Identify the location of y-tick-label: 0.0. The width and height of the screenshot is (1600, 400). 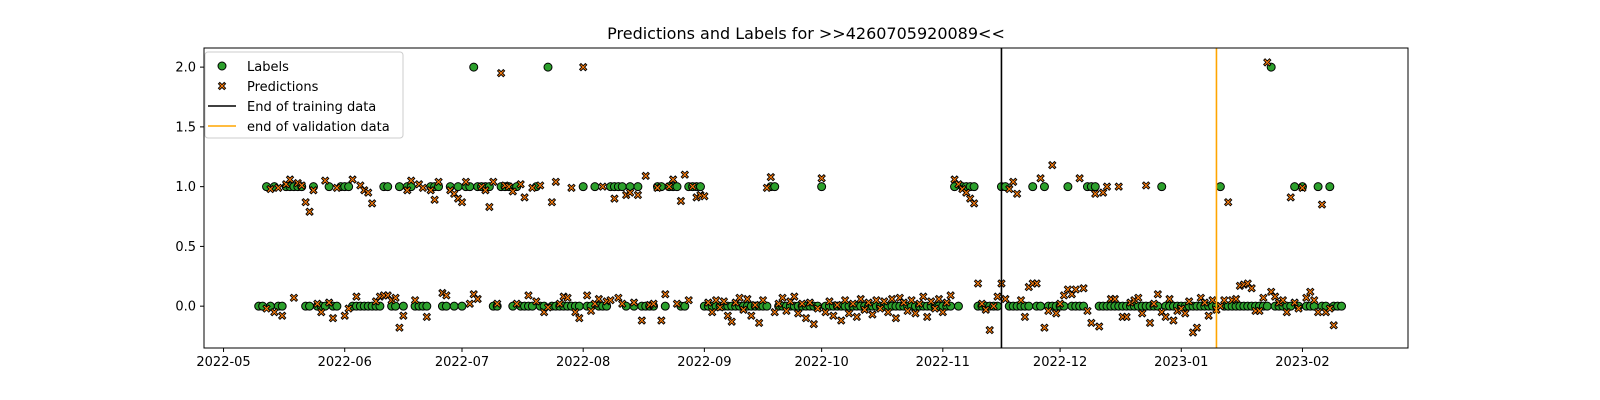
(185, 307).